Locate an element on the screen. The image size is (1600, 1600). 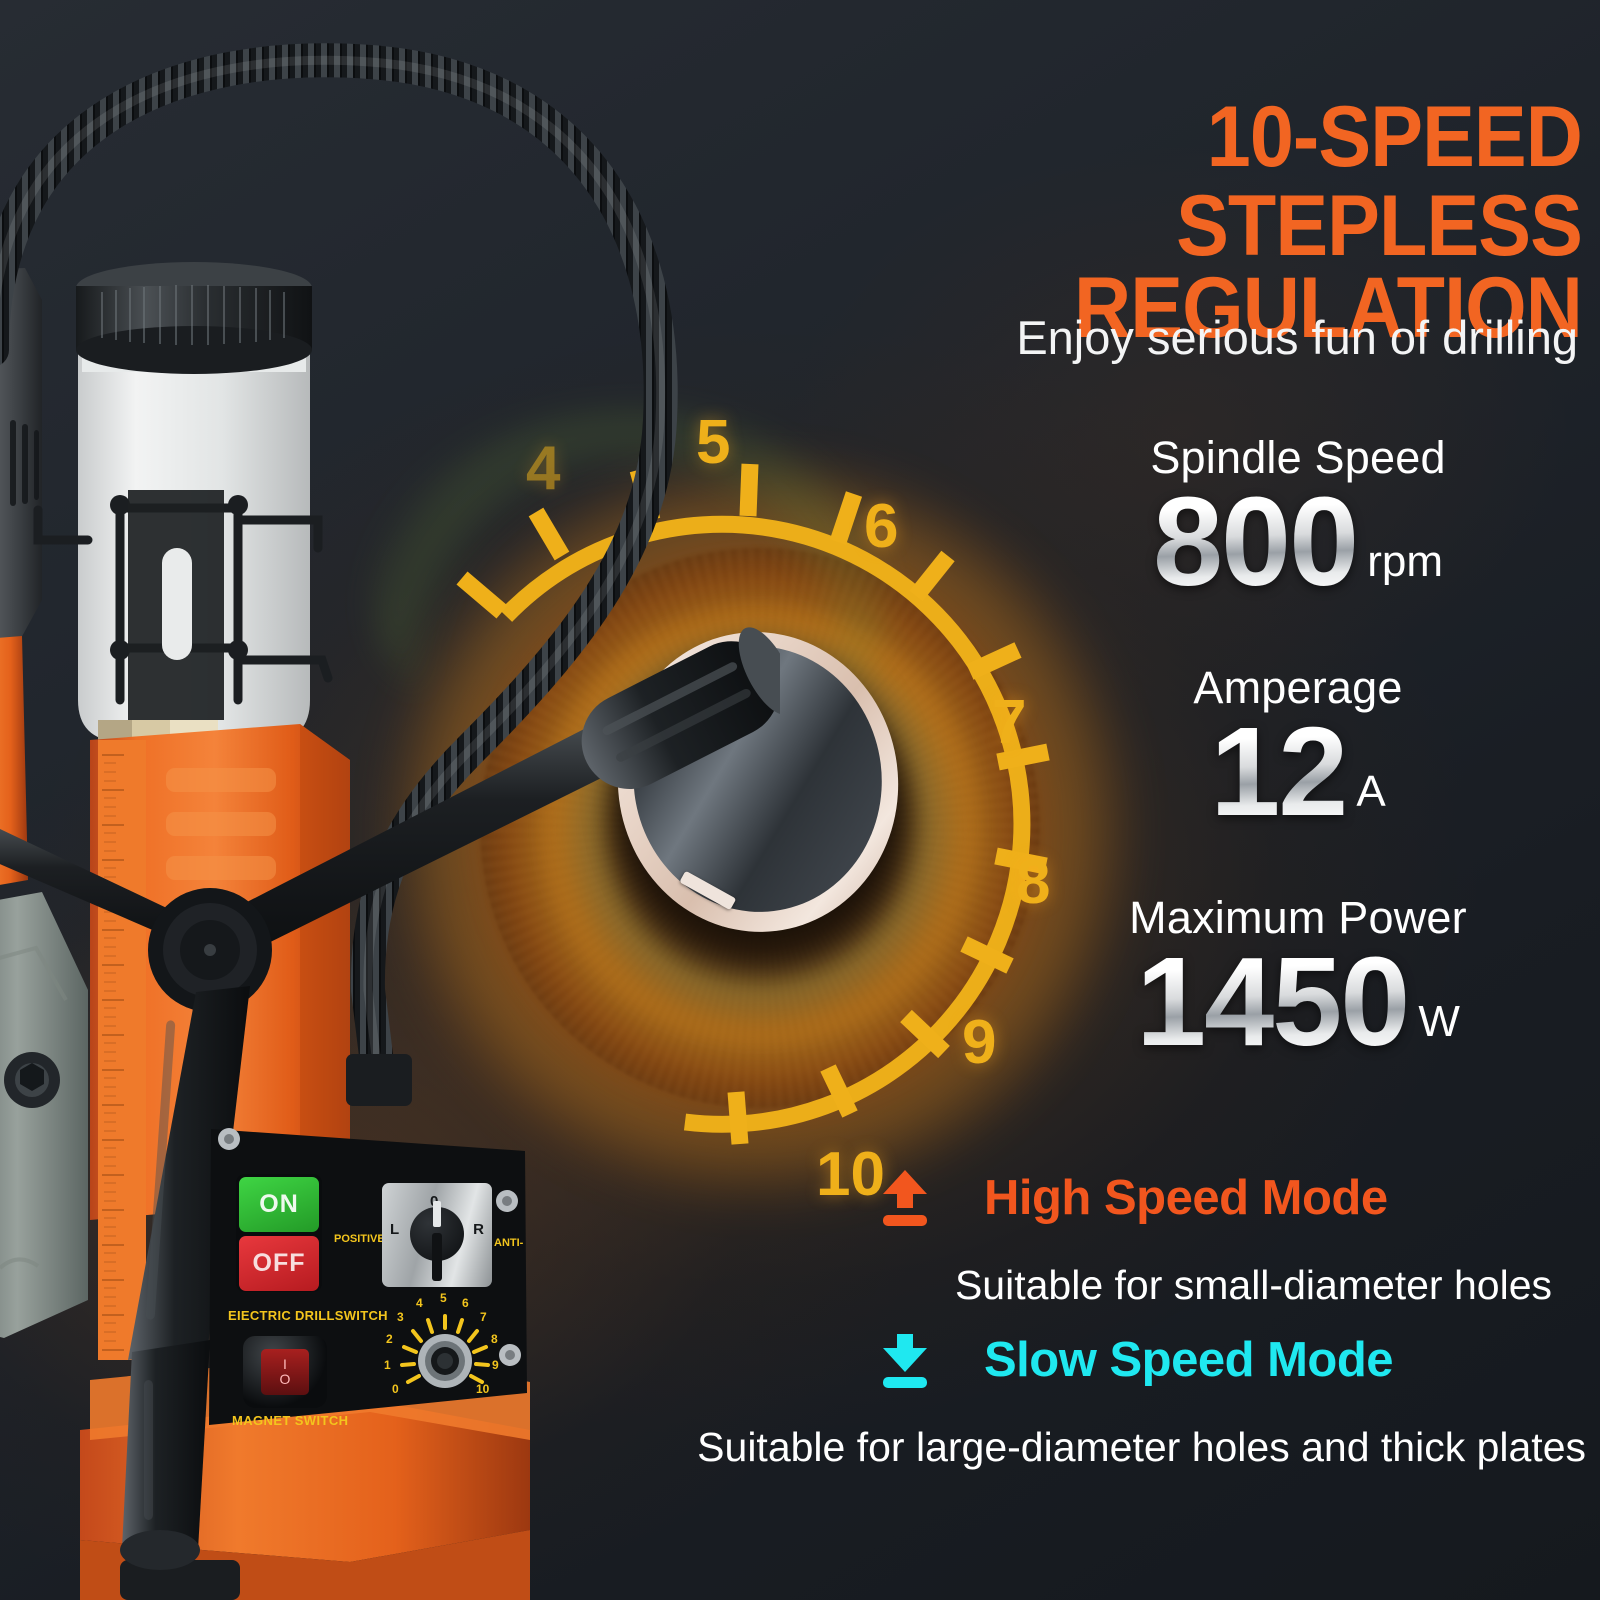
electric-drill-switch: ON OFF is located at coordinates (279, 1233).